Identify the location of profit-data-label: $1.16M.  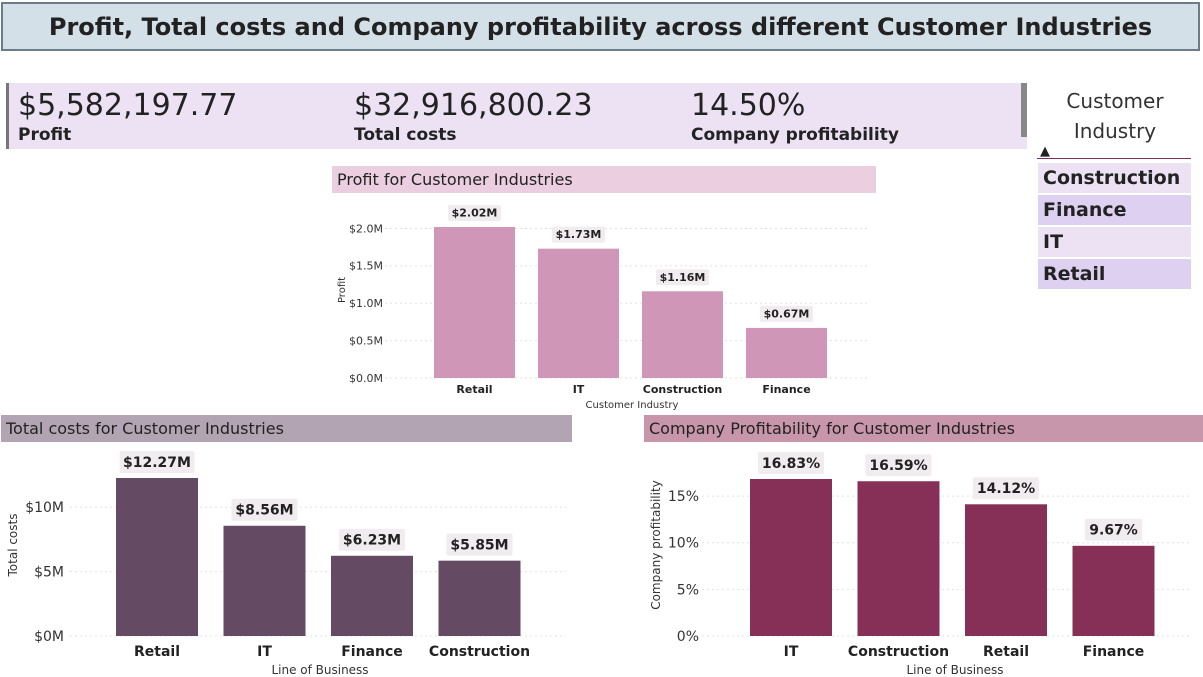
(683, 277).